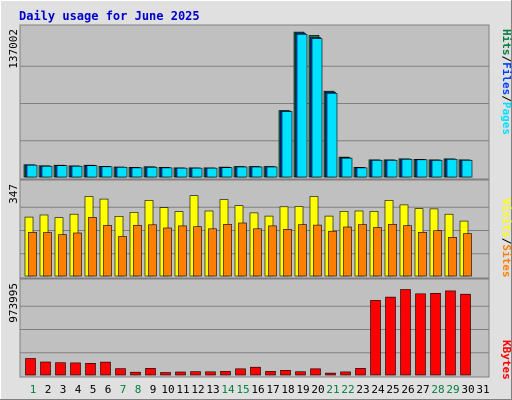 This screenshot has height=400, width=512. Describe the element at coordinates (13, 49) in the screenshot. I see `hits-max-label: 137002` at that location.